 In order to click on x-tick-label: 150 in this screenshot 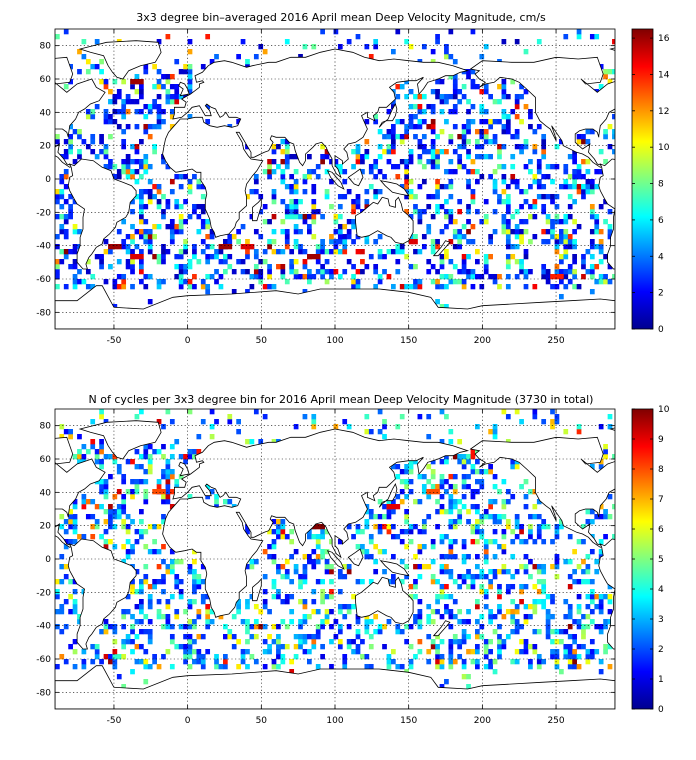, I will do `click(408, 341)`.